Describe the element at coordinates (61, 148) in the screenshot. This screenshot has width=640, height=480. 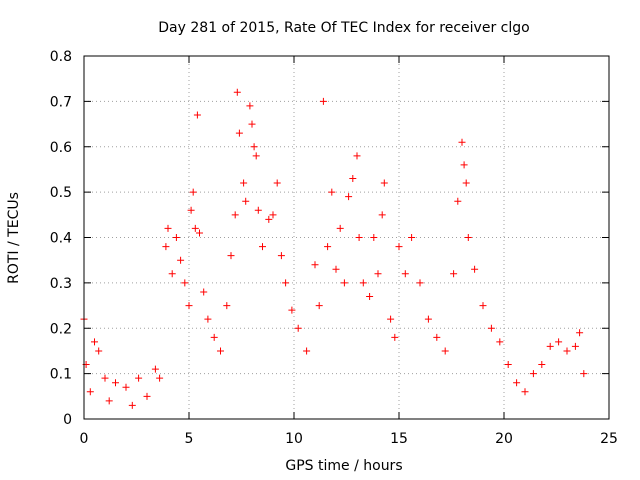
I see `y-tick-label: 0.6` at that location.